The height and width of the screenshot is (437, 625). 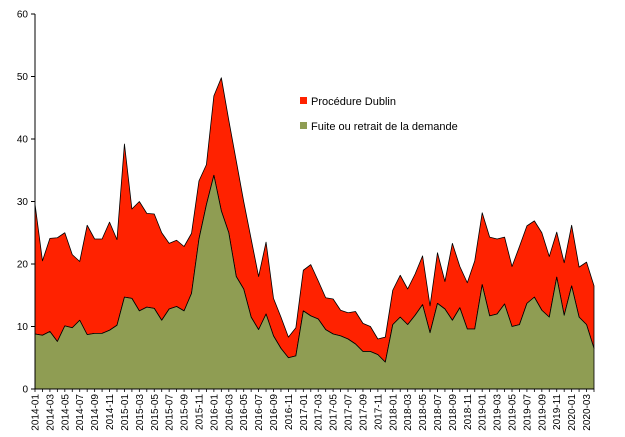 What do you see at coordinates (50, 412) in the screenshot?
I see `x-tick-label: 2014-03` at bounding box center [50, 412].